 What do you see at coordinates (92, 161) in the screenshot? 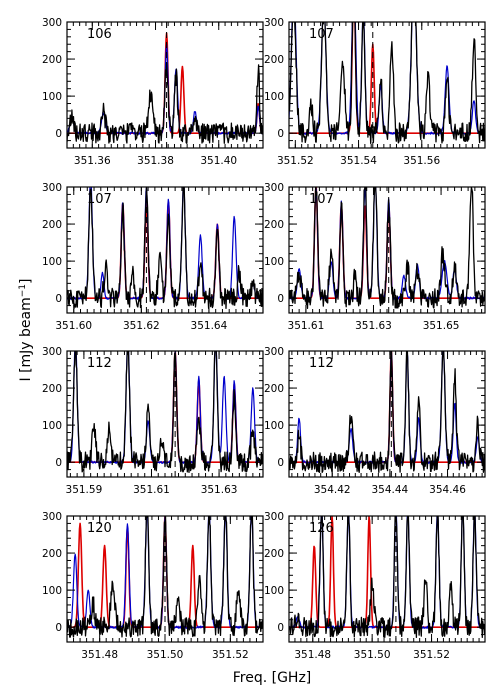
I see `x-tick-label: 351.36` at bounding box center [92, 161].